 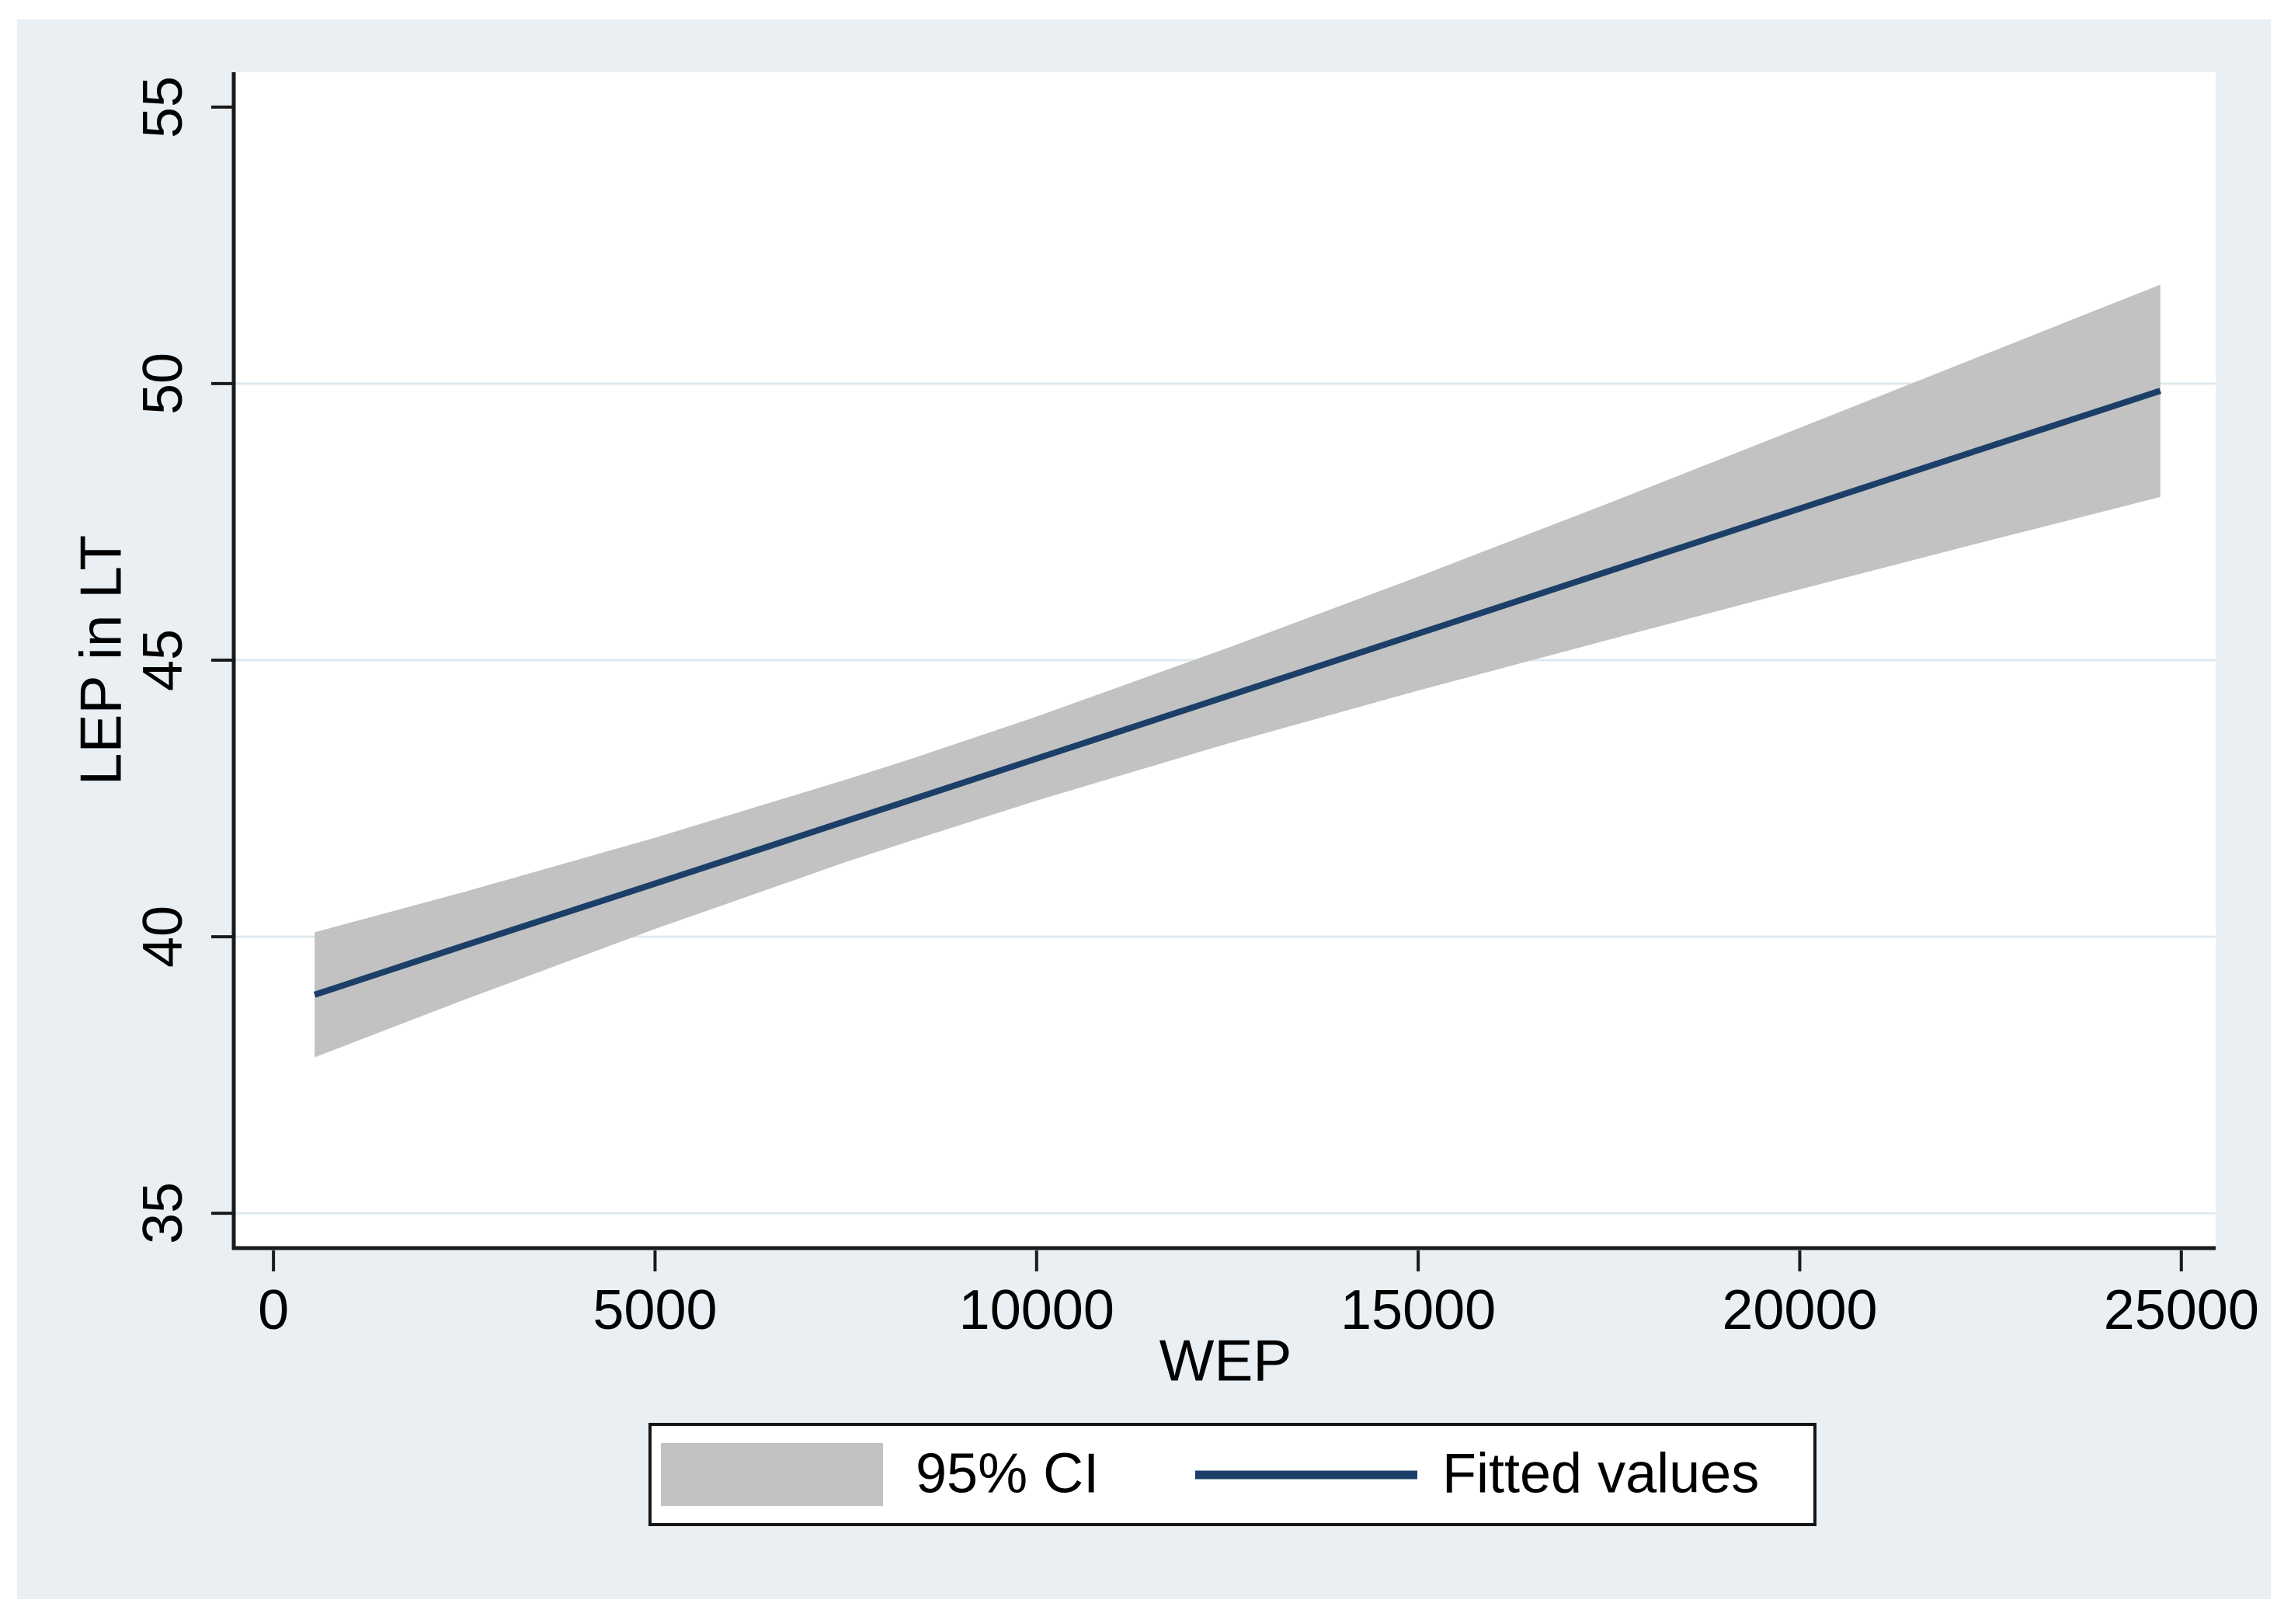 What do you see at coordinates (1601, 1473) in the screenshot?
I see `legend-label-fitted: Fitted values` at bounding box center [1601, 1473].